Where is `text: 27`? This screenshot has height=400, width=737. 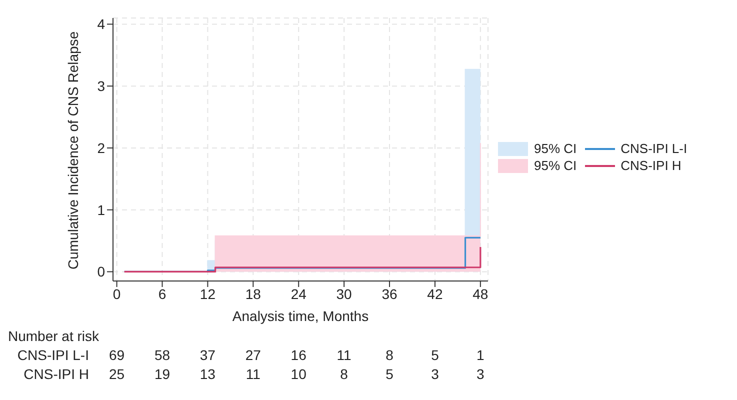 text: 27 is located at coordinates (253, 355).